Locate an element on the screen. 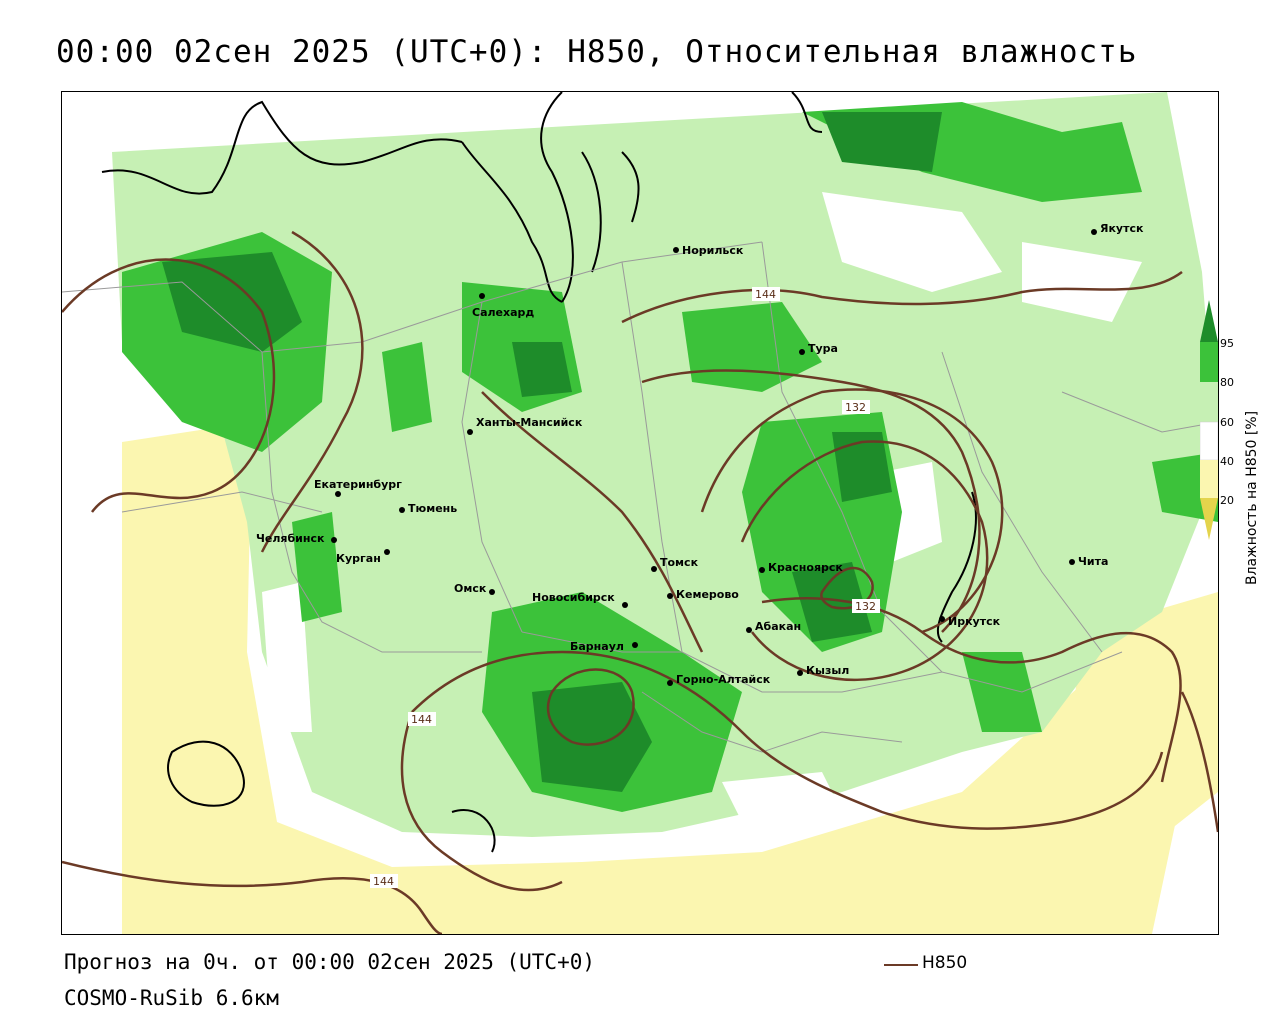  legend-label: H850 is located at coordinates (945, 963).